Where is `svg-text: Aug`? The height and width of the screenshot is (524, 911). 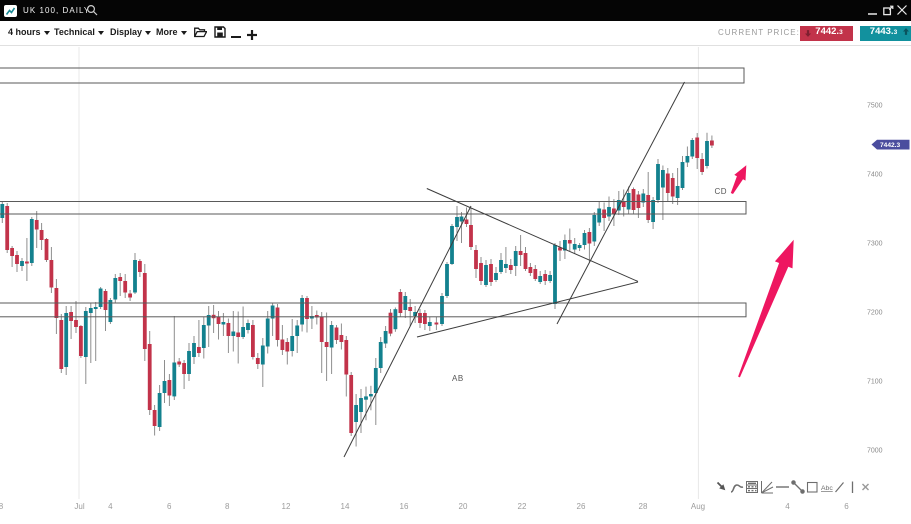
svg-text: Aug is located at coordinates (698, 506).